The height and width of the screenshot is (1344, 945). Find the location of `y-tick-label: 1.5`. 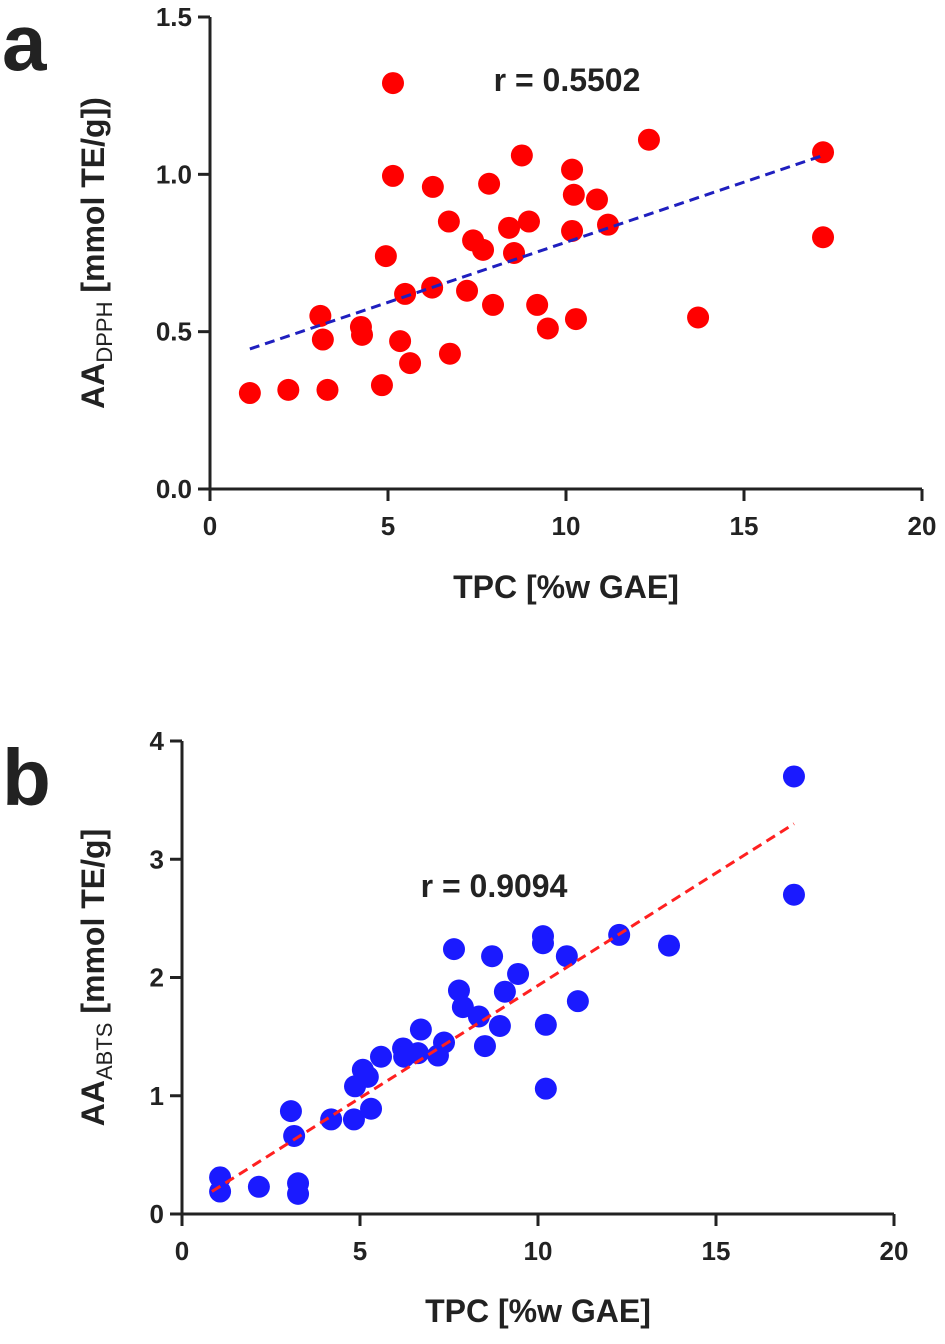

y-tick-label: 1.5 is located at coordinates (174, 17).